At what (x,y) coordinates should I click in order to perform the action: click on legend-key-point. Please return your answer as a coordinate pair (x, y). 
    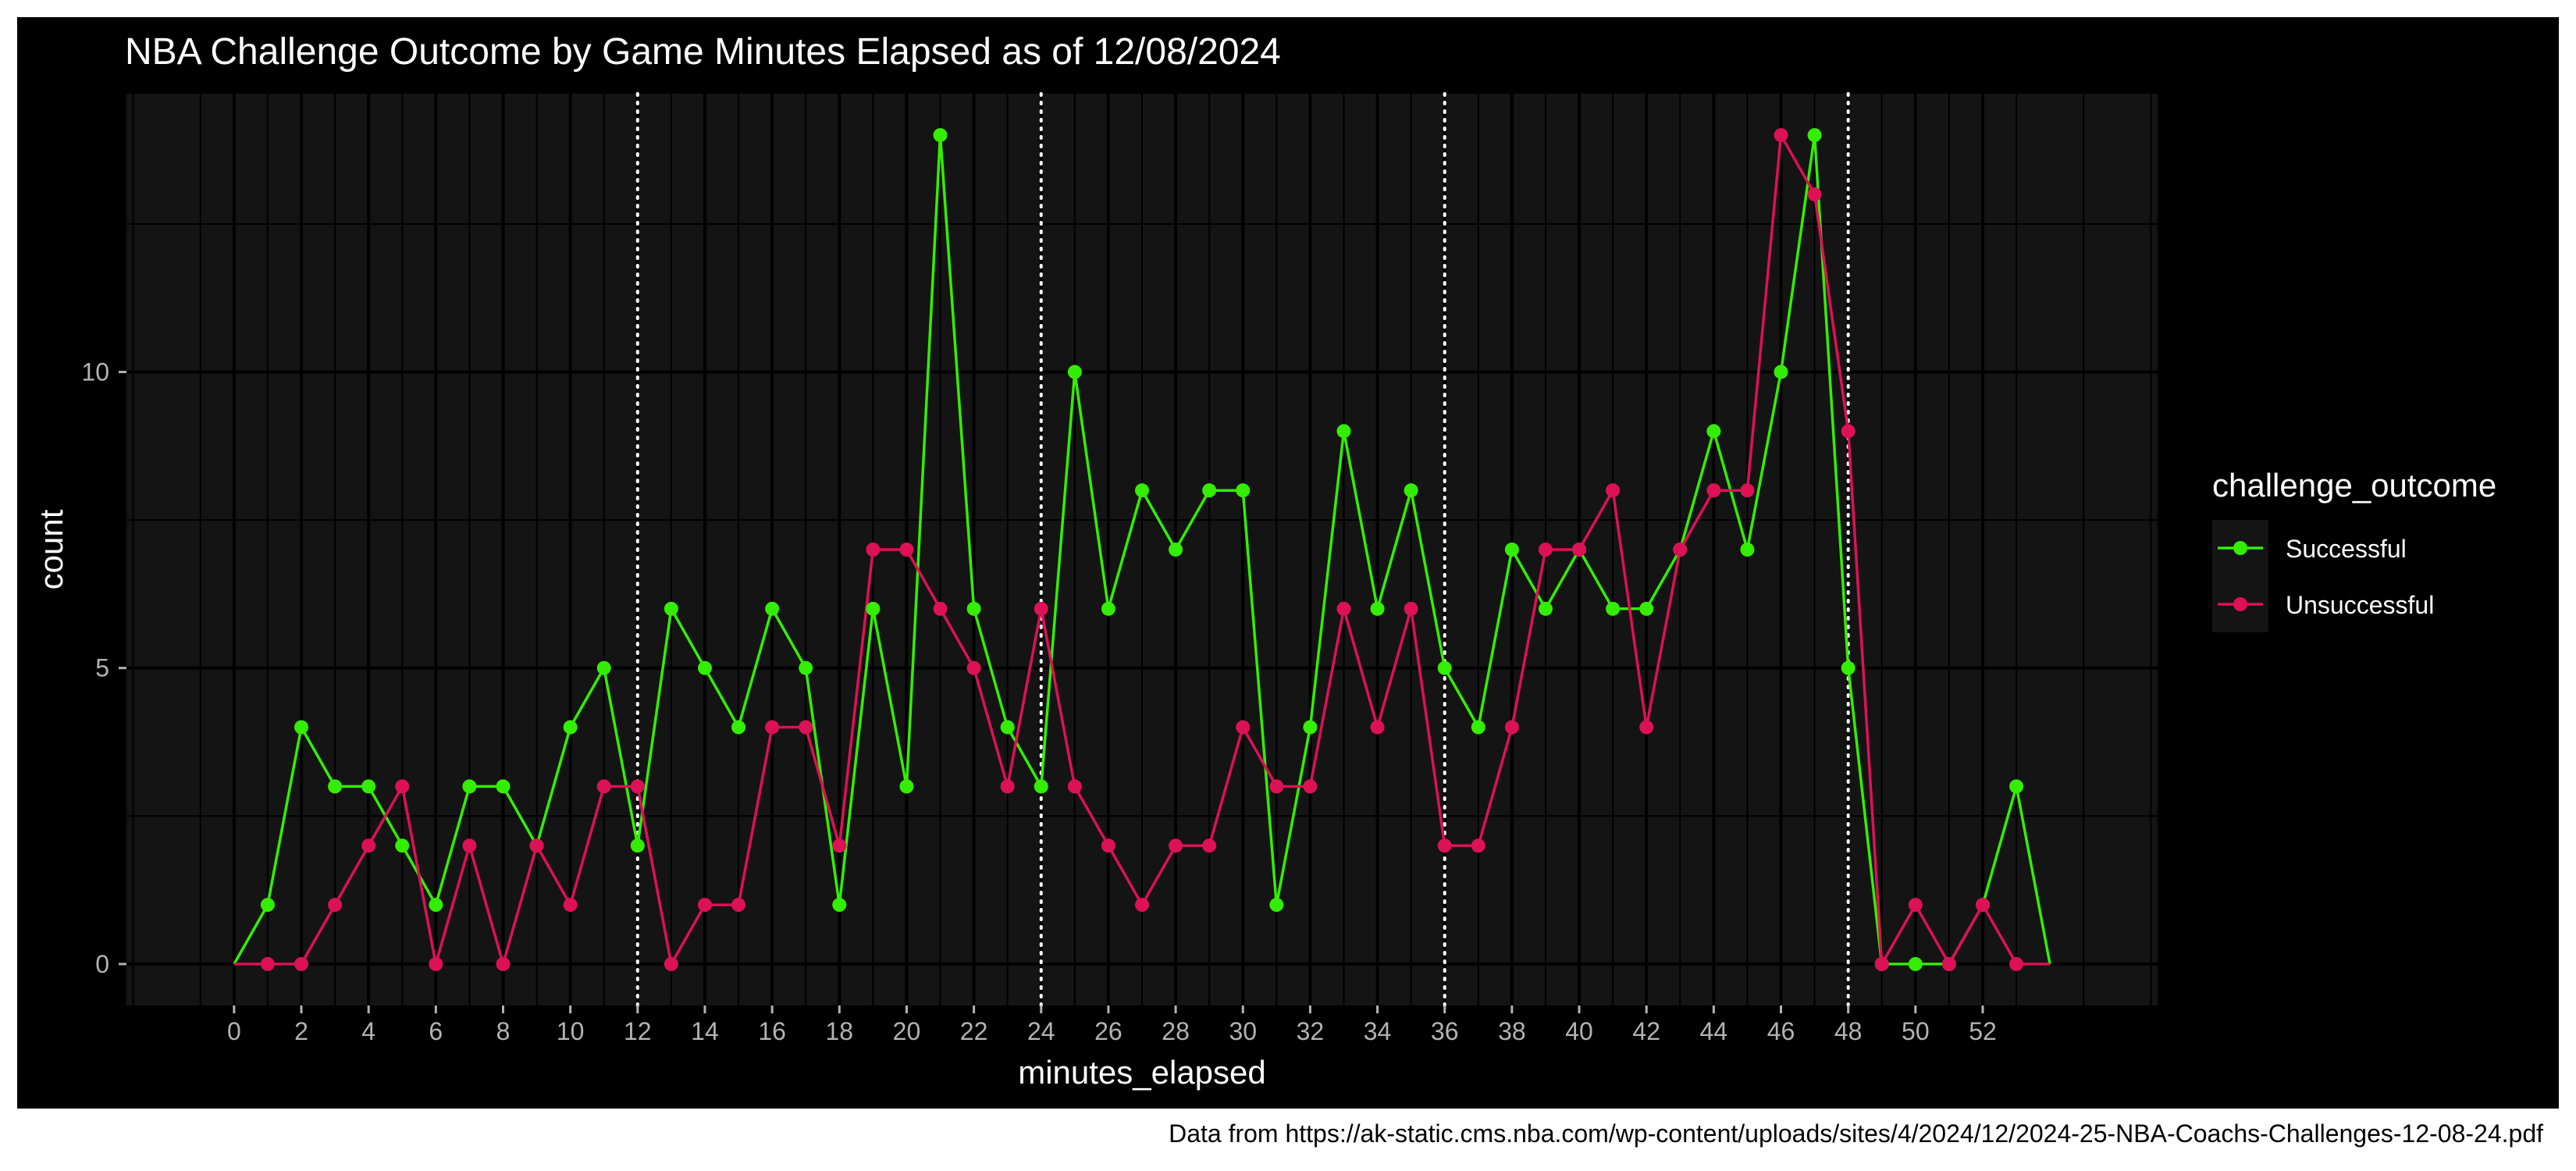
    Looking at the image, I should click on (2240, 604).